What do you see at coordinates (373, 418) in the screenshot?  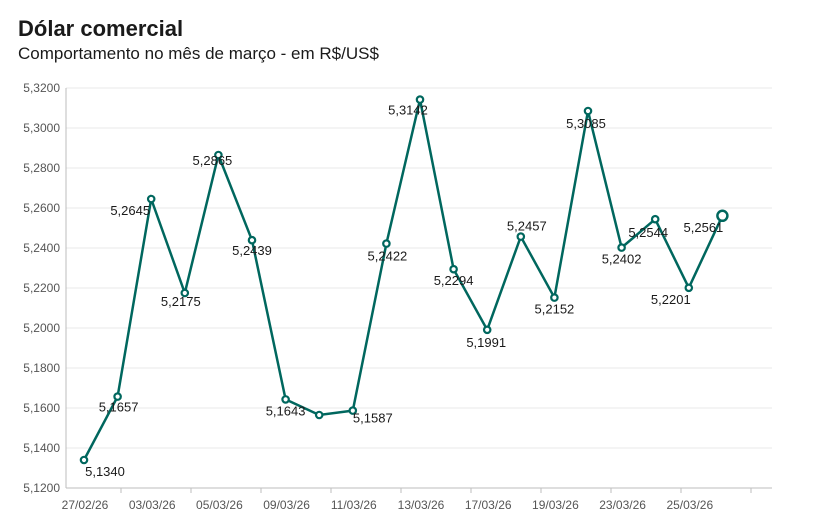 I see `data-label: 5,1587` at bounding box center [373, 418].